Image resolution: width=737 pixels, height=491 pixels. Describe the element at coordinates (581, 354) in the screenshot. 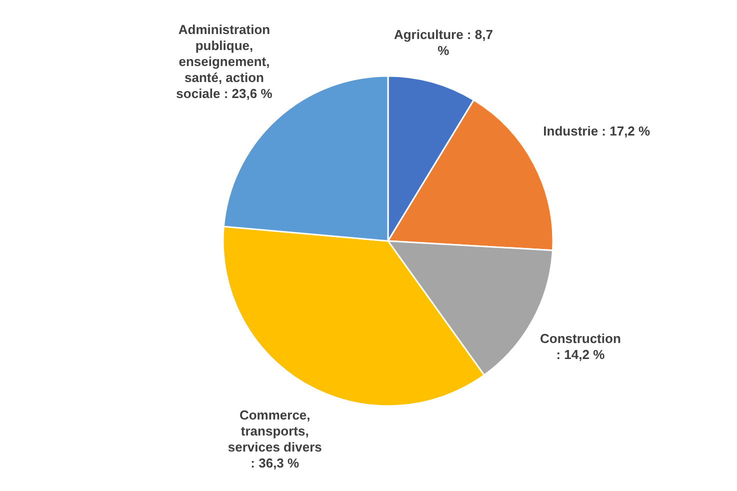

I see `data-label: : 14,2 %` at that location.